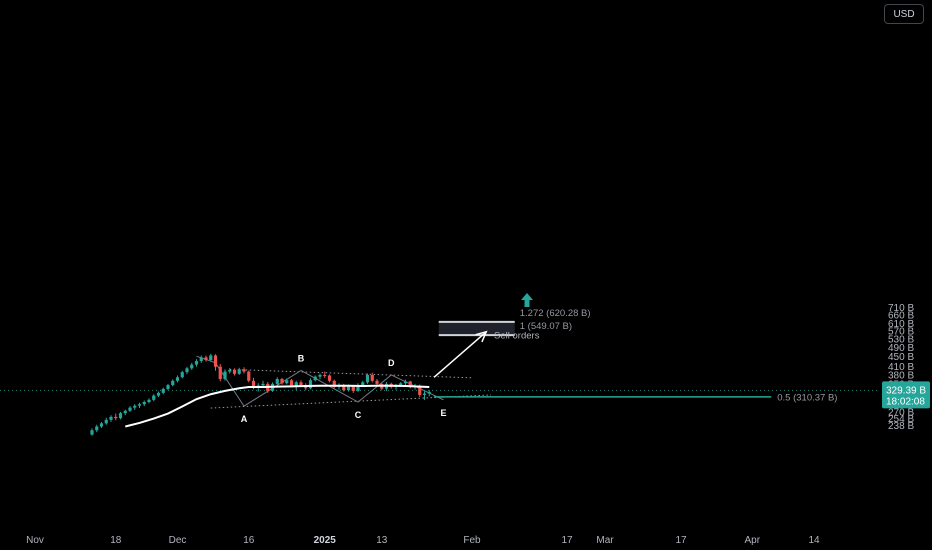 The height and width of the screenshot is (550, 932). Describe the element at coordinates (351, 401) in the screenshot. I see `lower-trendline` at that location.